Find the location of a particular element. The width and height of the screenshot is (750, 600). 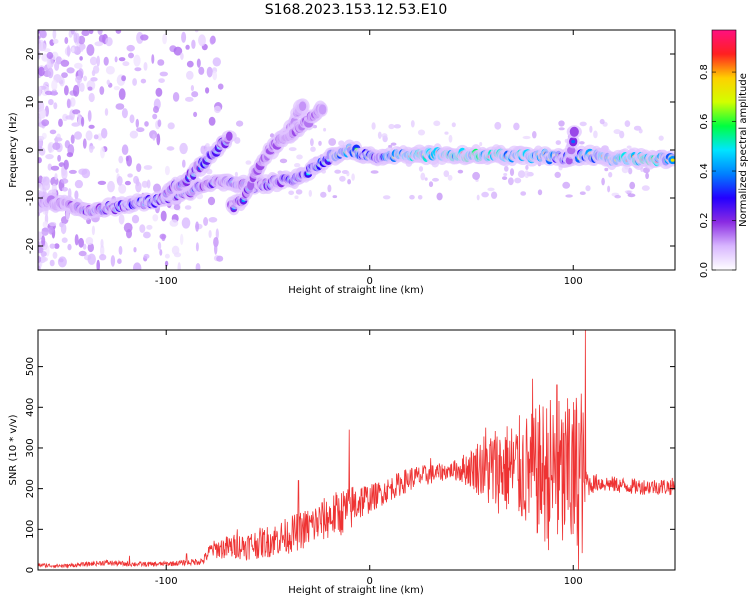

y-tick-label: -10 is located at coordinates (30, 198).